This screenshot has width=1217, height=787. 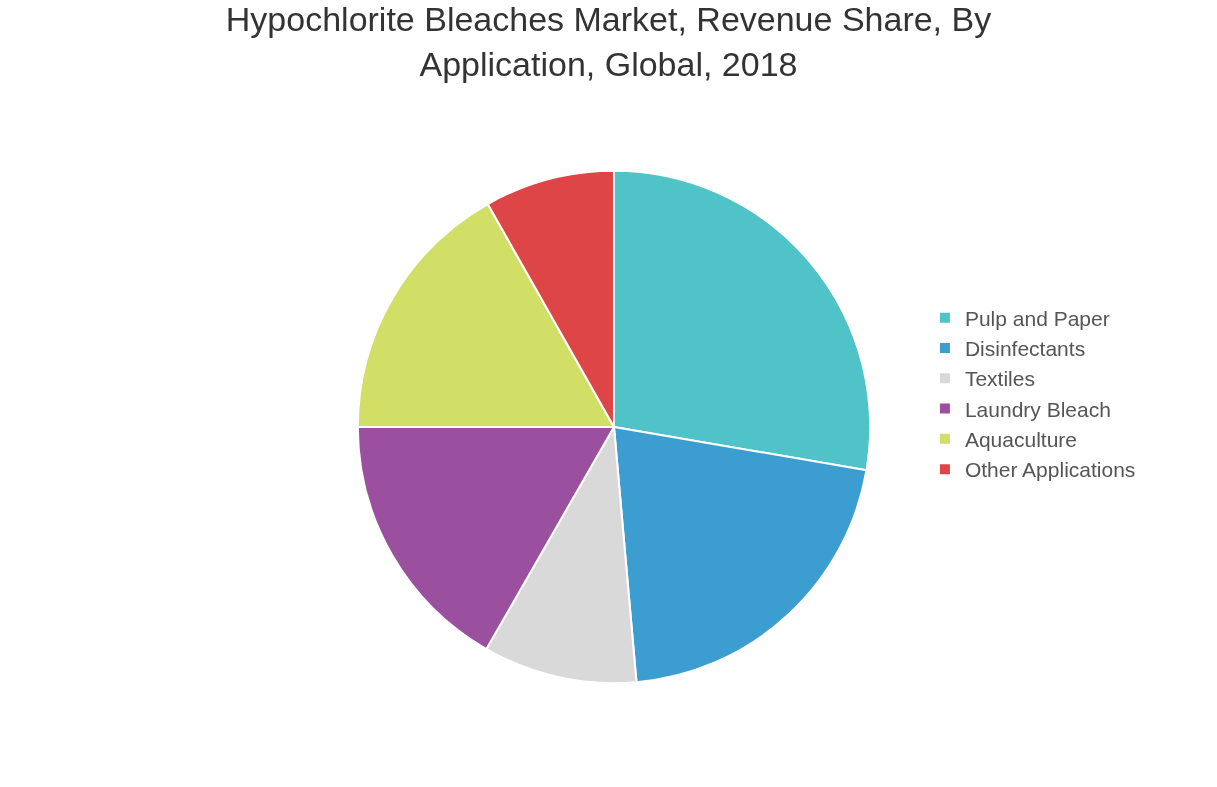 What do you see at coordinates (1037, 409) in the screenshot?
I see `legend-label: Laundry Bleach` at bounding box center [1037, 409].